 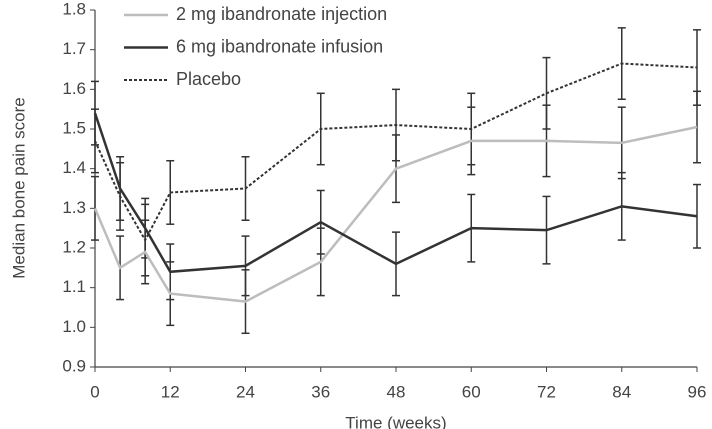 What do you see at coordinates (697, 391) in the screenshot?
I see `x-tick-label: 96` at bounding box center [697, 391].